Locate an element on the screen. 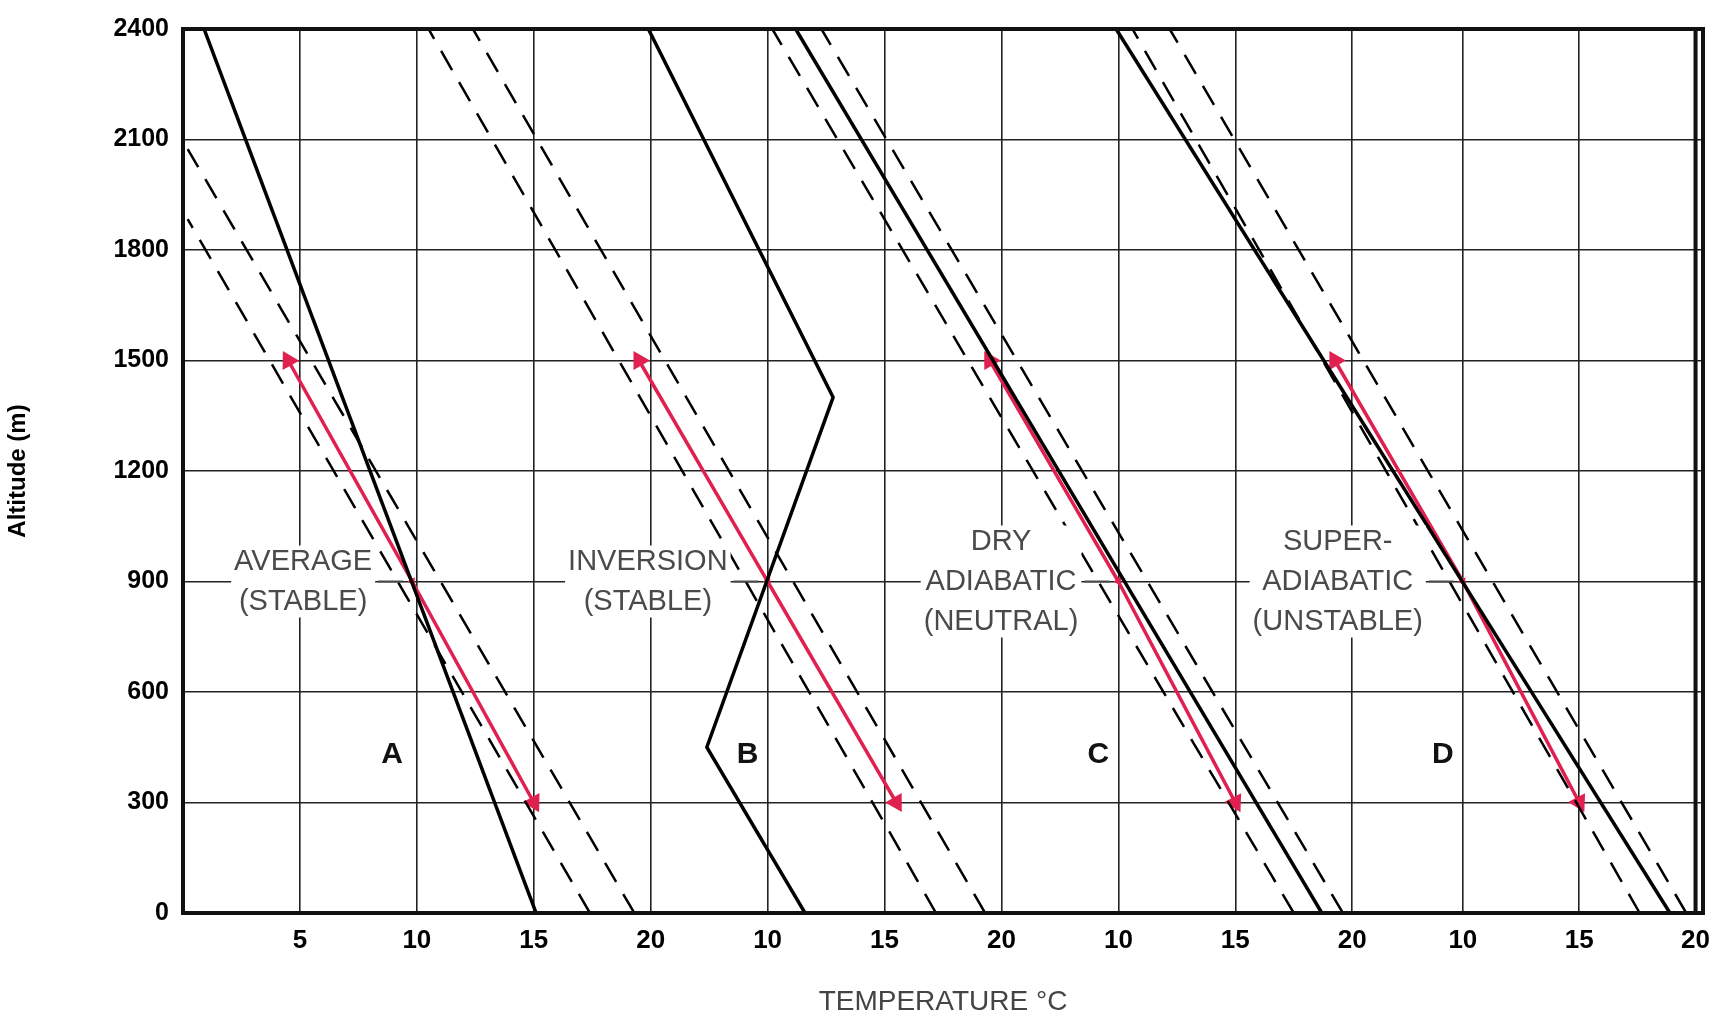 The height and width of the screenshot is (1023, 1722). annotation: INVERSION (STABLE) is located at coordinates (648, 579).